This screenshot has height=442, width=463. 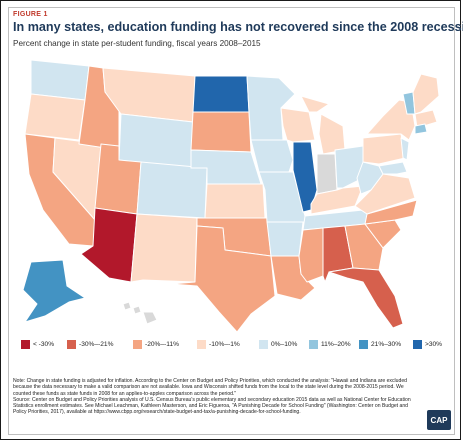 What do you see at coordinates (285, 239) in the screenshot?
I see `state-arkansas` at bounding box center [285, 239].